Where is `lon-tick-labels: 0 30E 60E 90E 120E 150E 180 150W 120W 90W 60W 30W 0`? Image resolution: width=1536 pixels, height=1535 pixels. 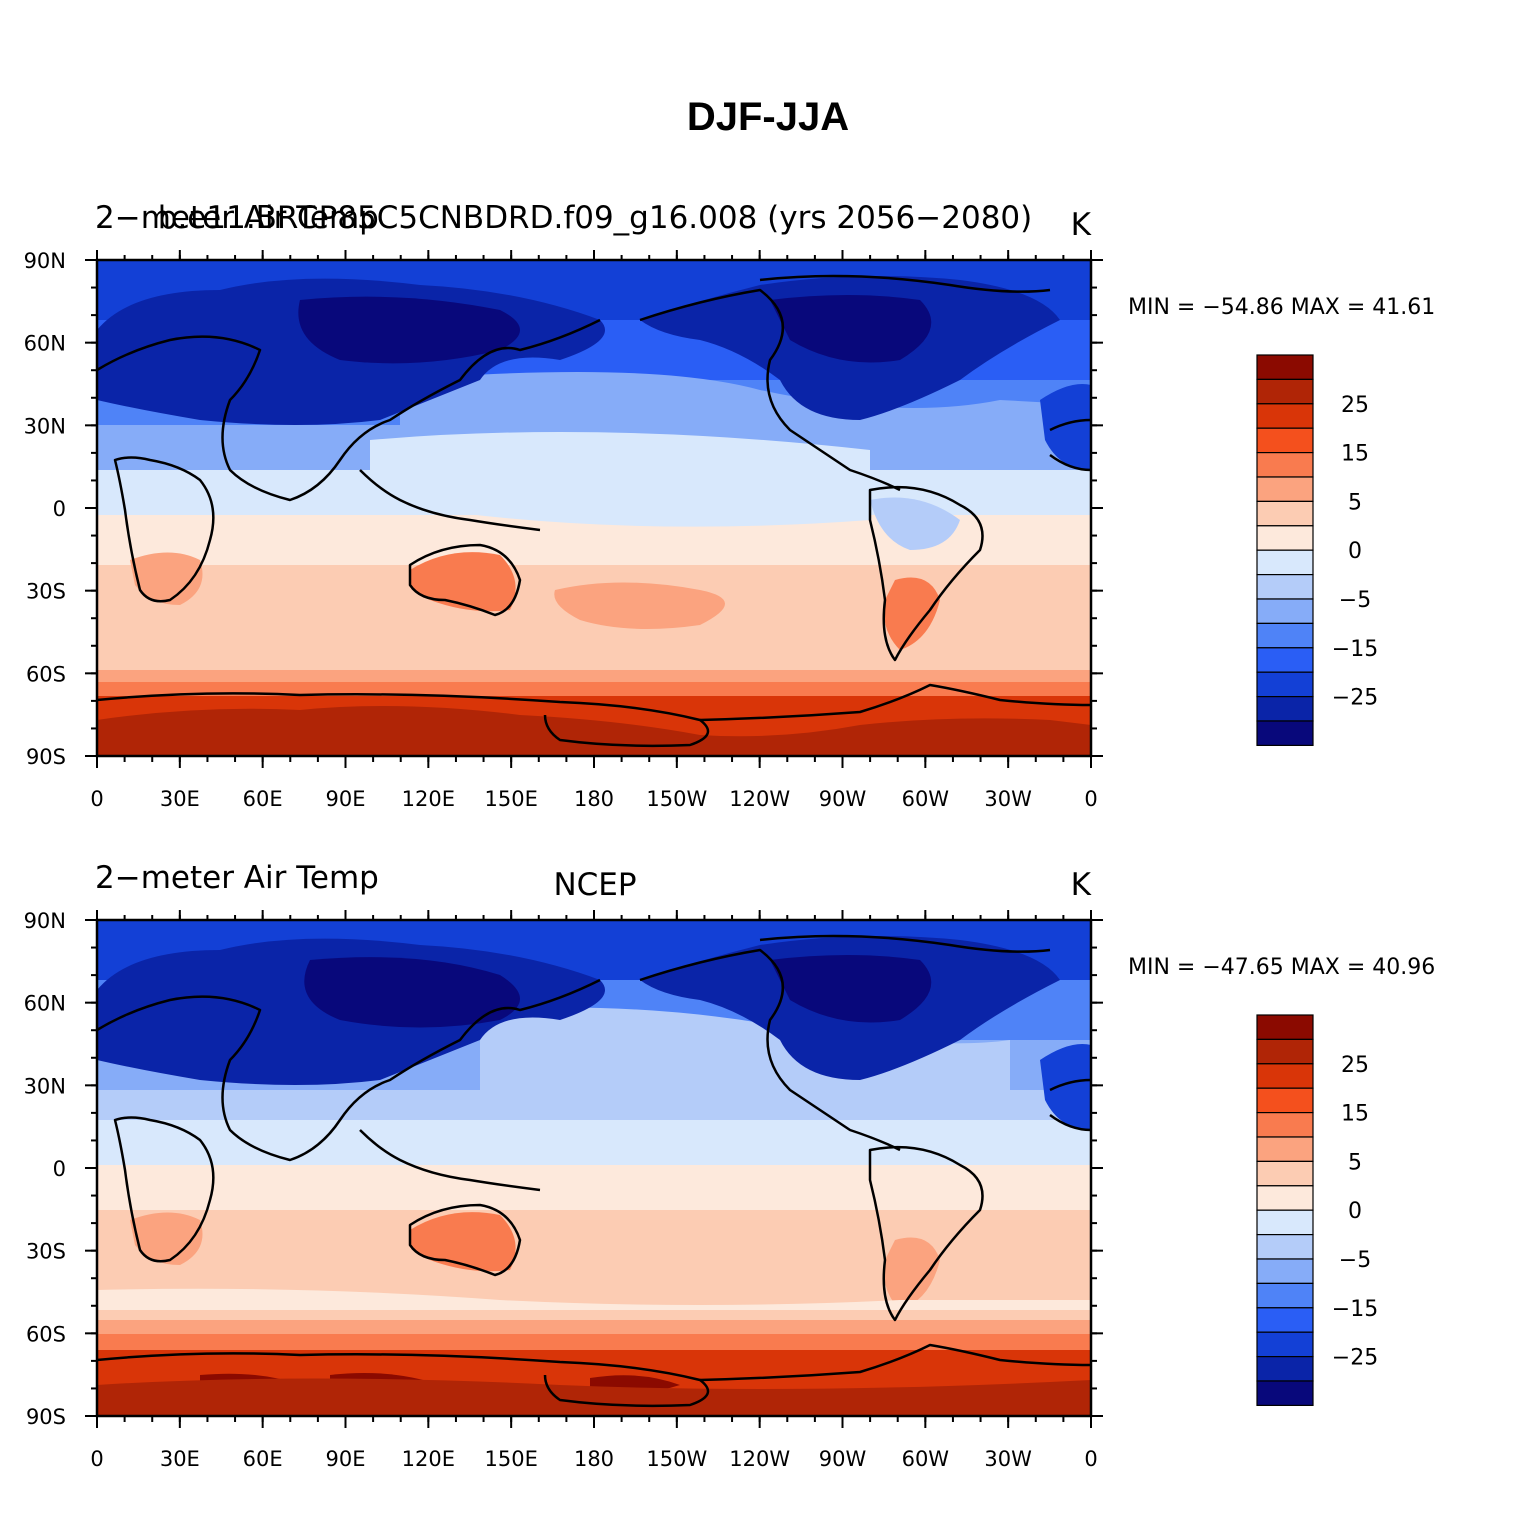 lon-tick-labels: 0 30E 60E 90E 120E 150E 180 150W 120W 90W 60W 30W 0 is located at coordinates (593, 1459).